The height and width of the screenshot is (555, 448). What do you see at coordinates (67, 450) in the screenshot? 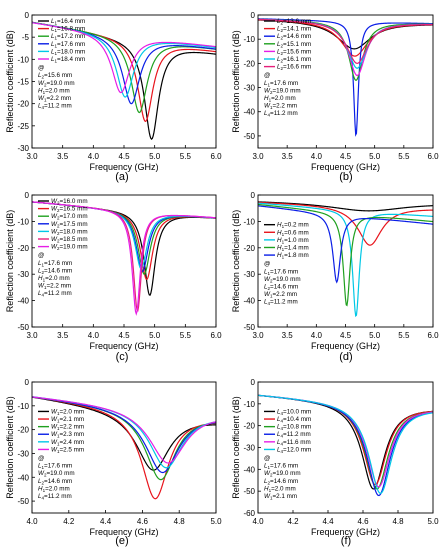
I see `legend-label-5: W1=2.5 mm` at bounding box center [67, 450].